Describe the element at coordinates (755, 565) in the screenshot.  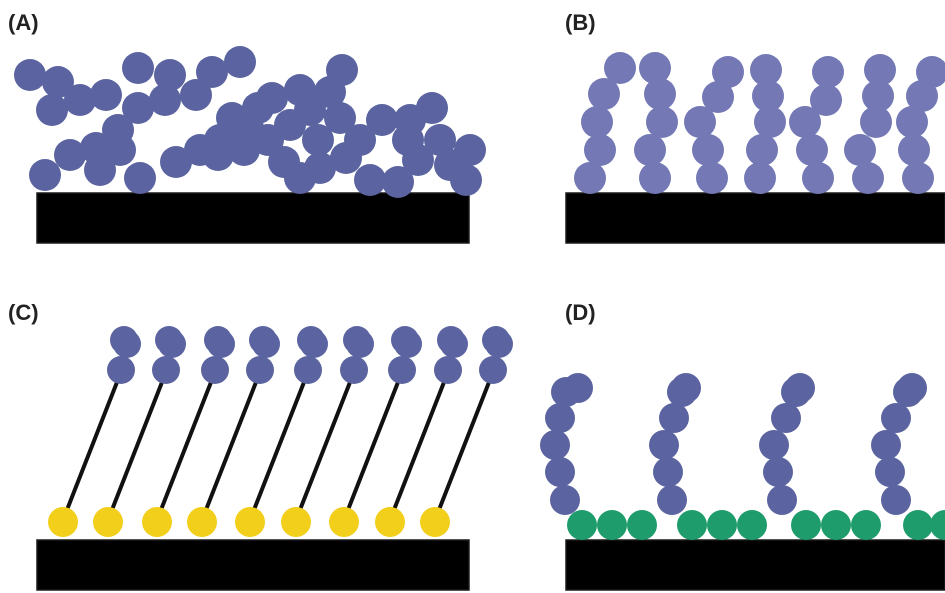
I see `panel-d-substrate` at that location.